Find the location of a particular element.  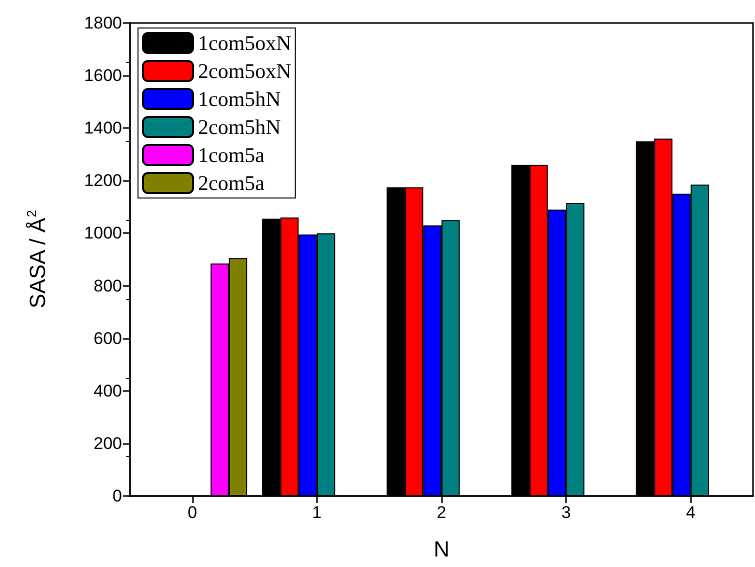

x-tick-label: 1 is located at coordinates (317, 512).